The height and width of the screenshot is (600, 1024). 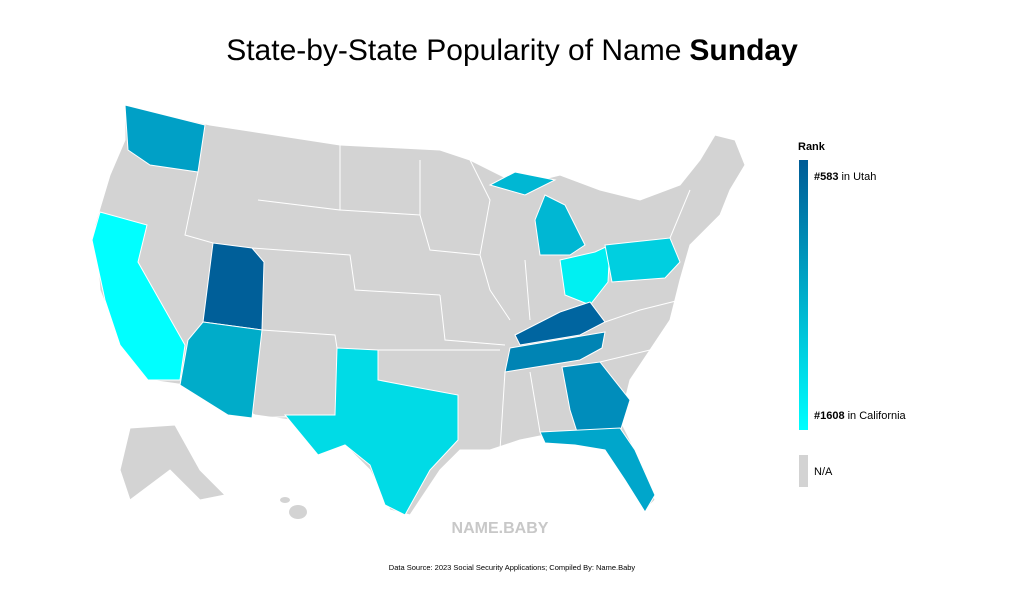 What do you see at coordinates (743, 50) in the screenshot?
I see `title-name: Sunday` at bounding box center [743, 50].